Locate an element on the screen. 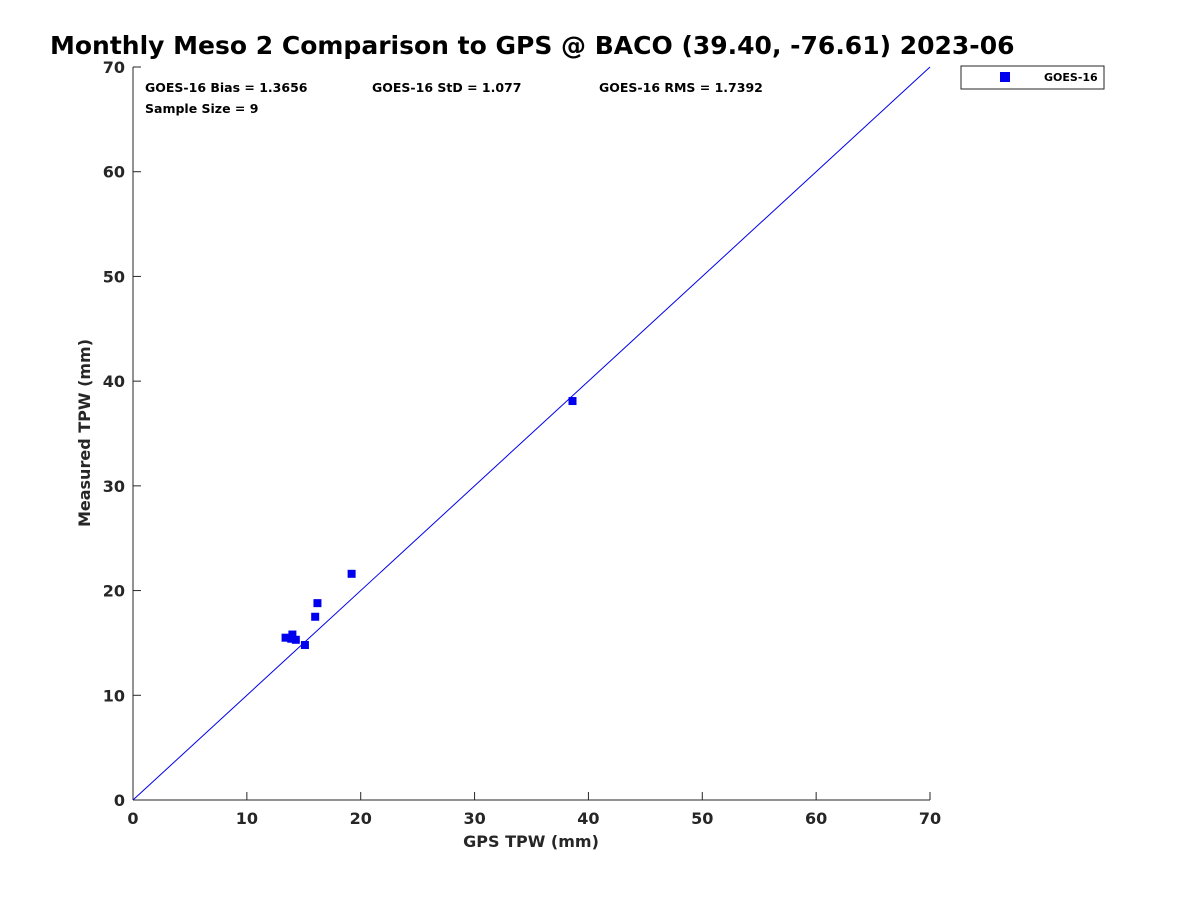 The height and width of the screenshot is (900, 1200). y-tick-label: 30 is located at coordinates (114, 486).